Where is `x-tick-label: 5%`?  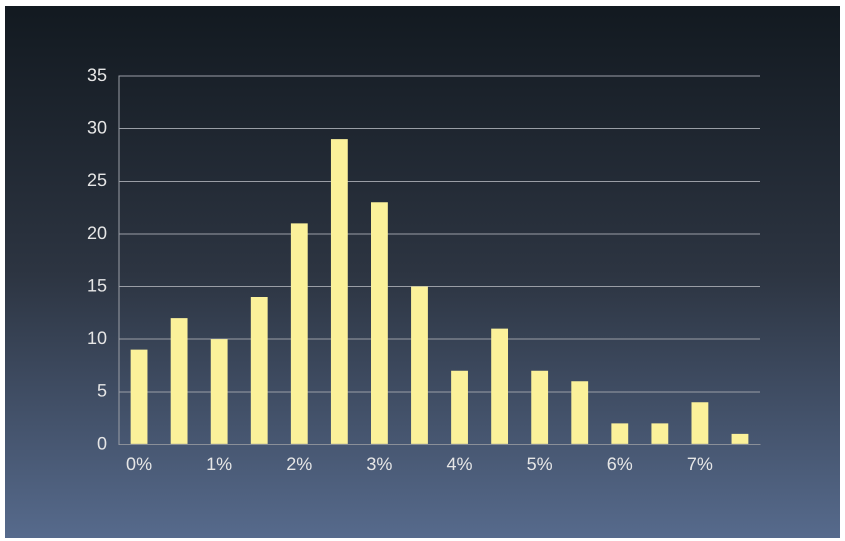
x-tick-label: 5% is located at coordinates (539, 464).